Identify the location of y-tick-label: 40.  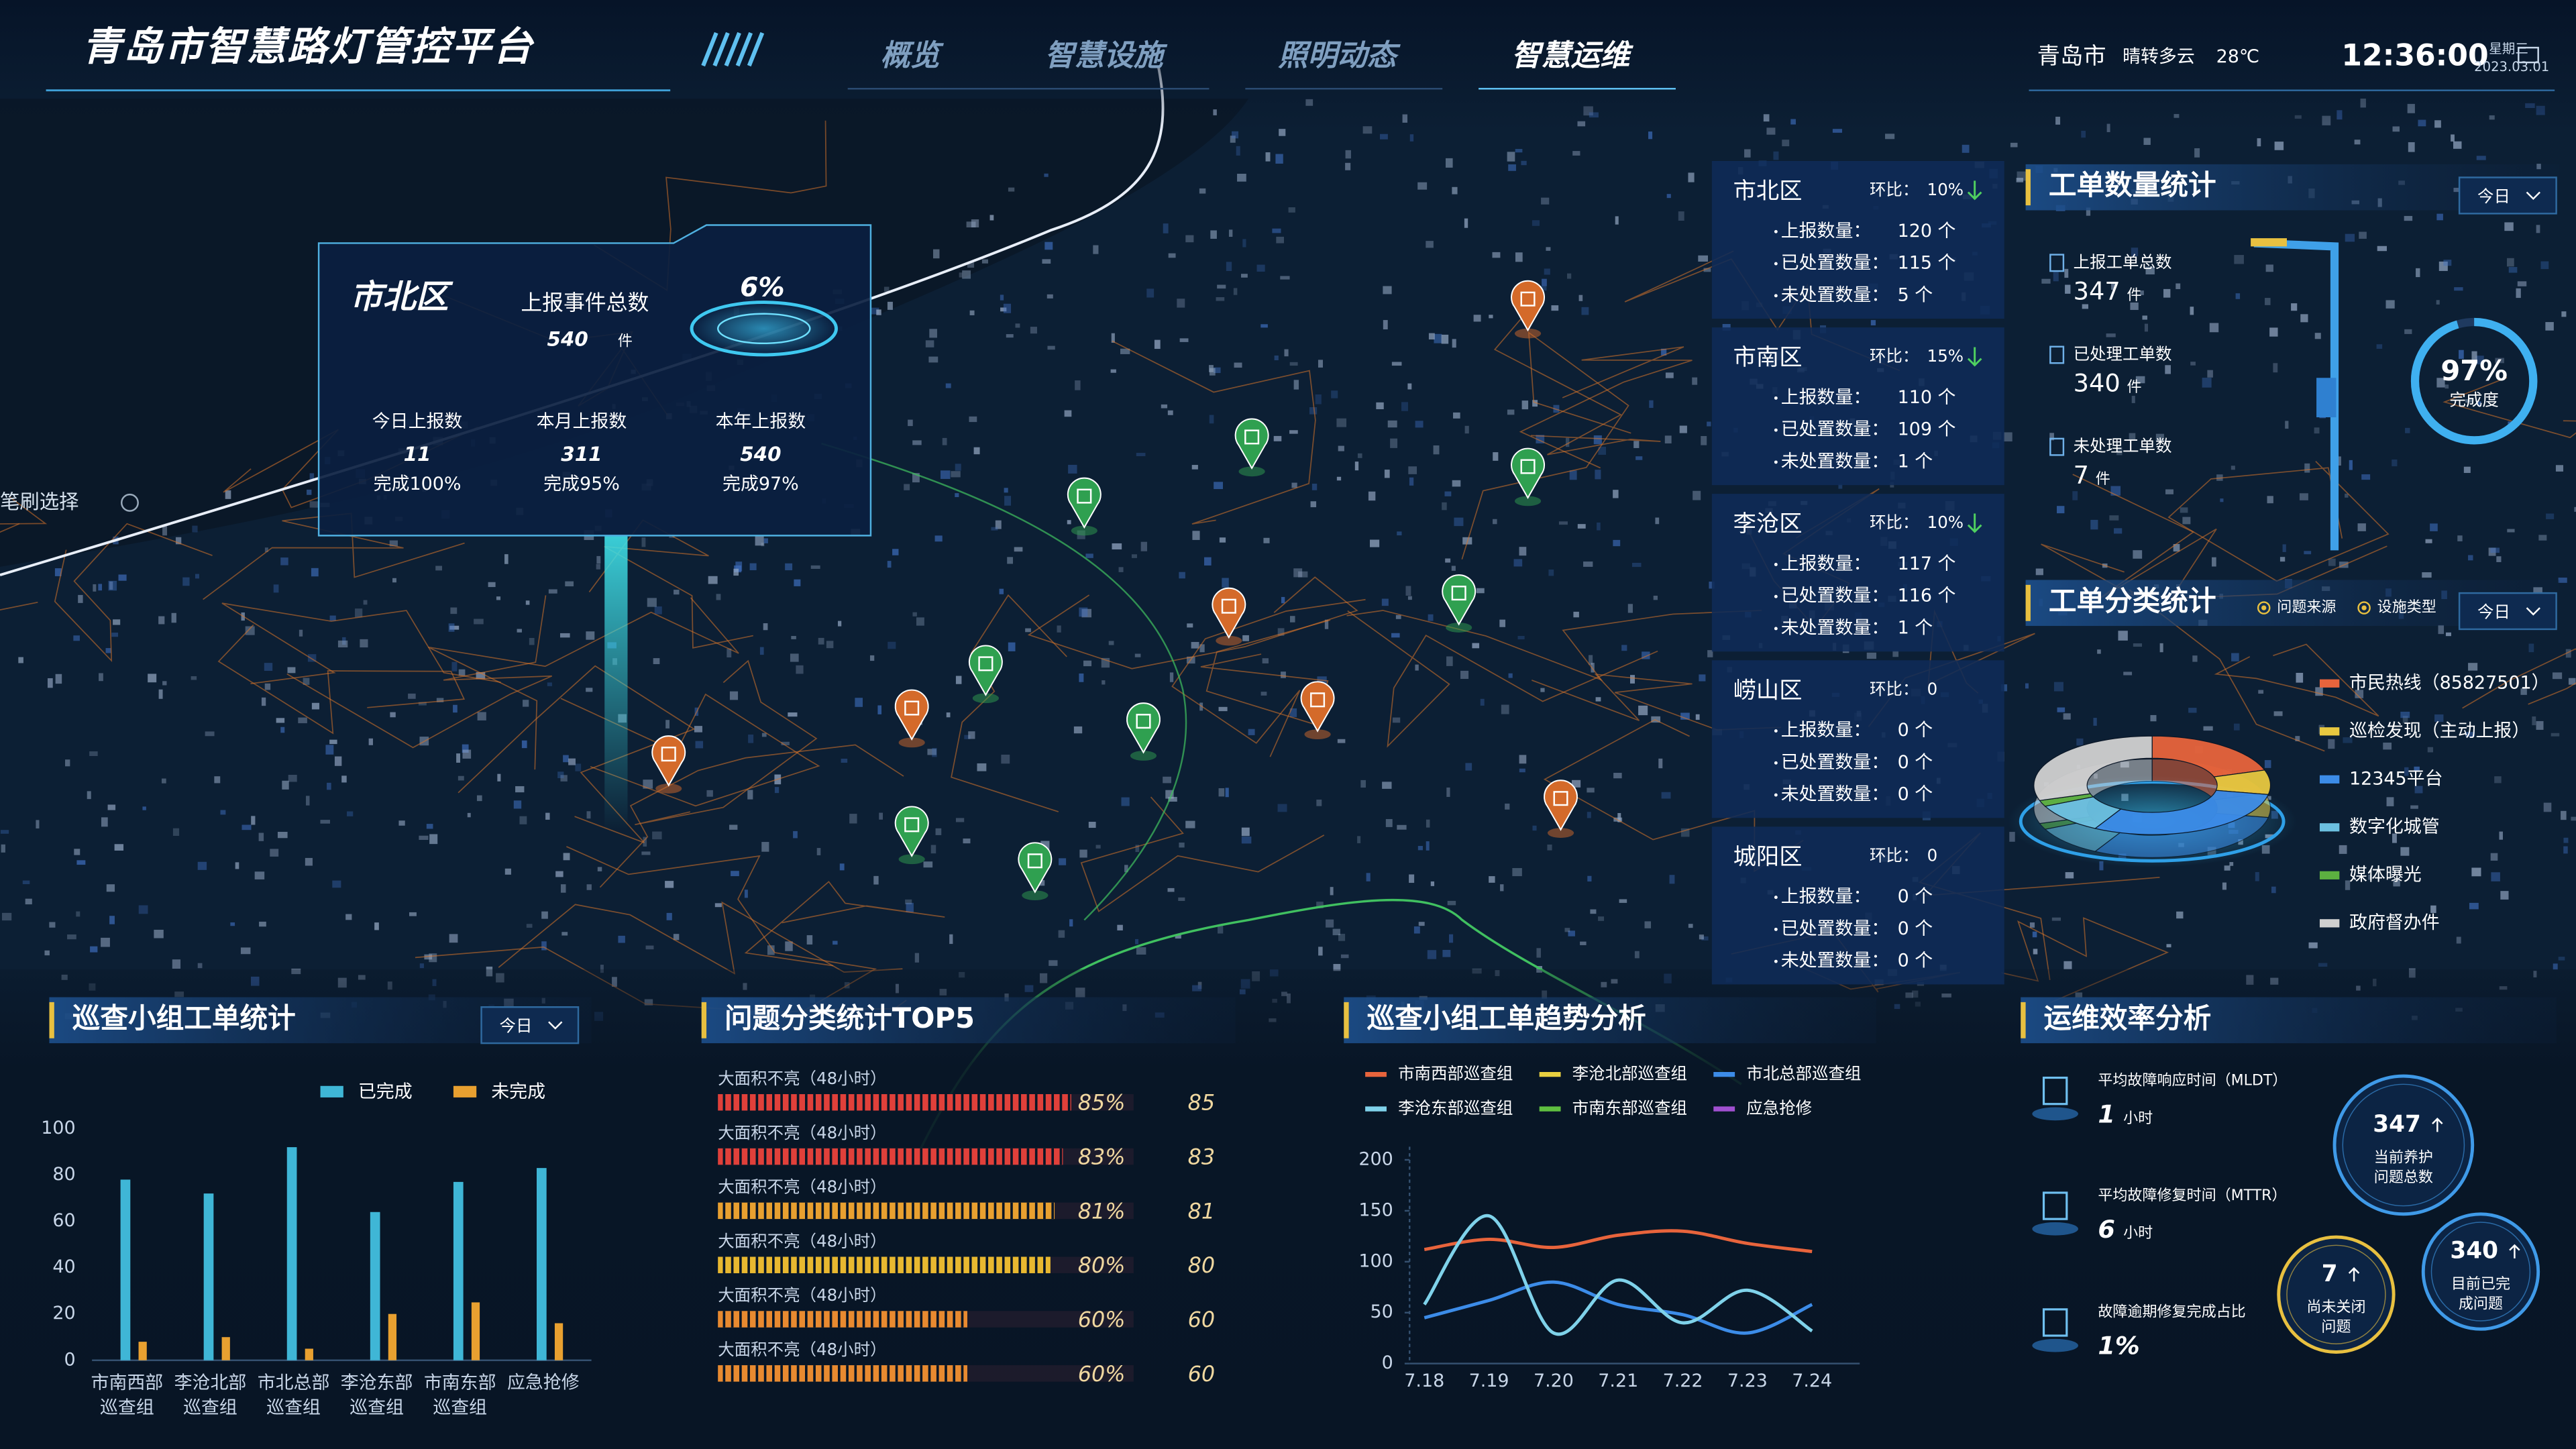
(63, 1266).